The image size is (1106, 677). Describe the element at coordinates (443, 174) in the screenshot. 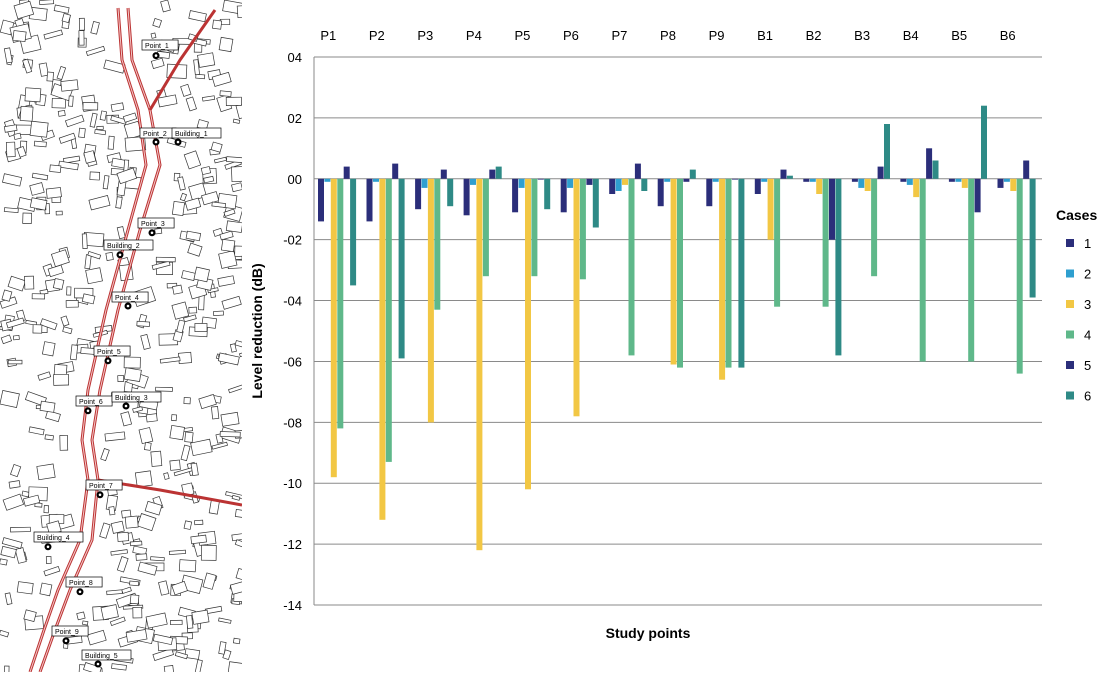

I see `bar-series-5-P3` at that location.